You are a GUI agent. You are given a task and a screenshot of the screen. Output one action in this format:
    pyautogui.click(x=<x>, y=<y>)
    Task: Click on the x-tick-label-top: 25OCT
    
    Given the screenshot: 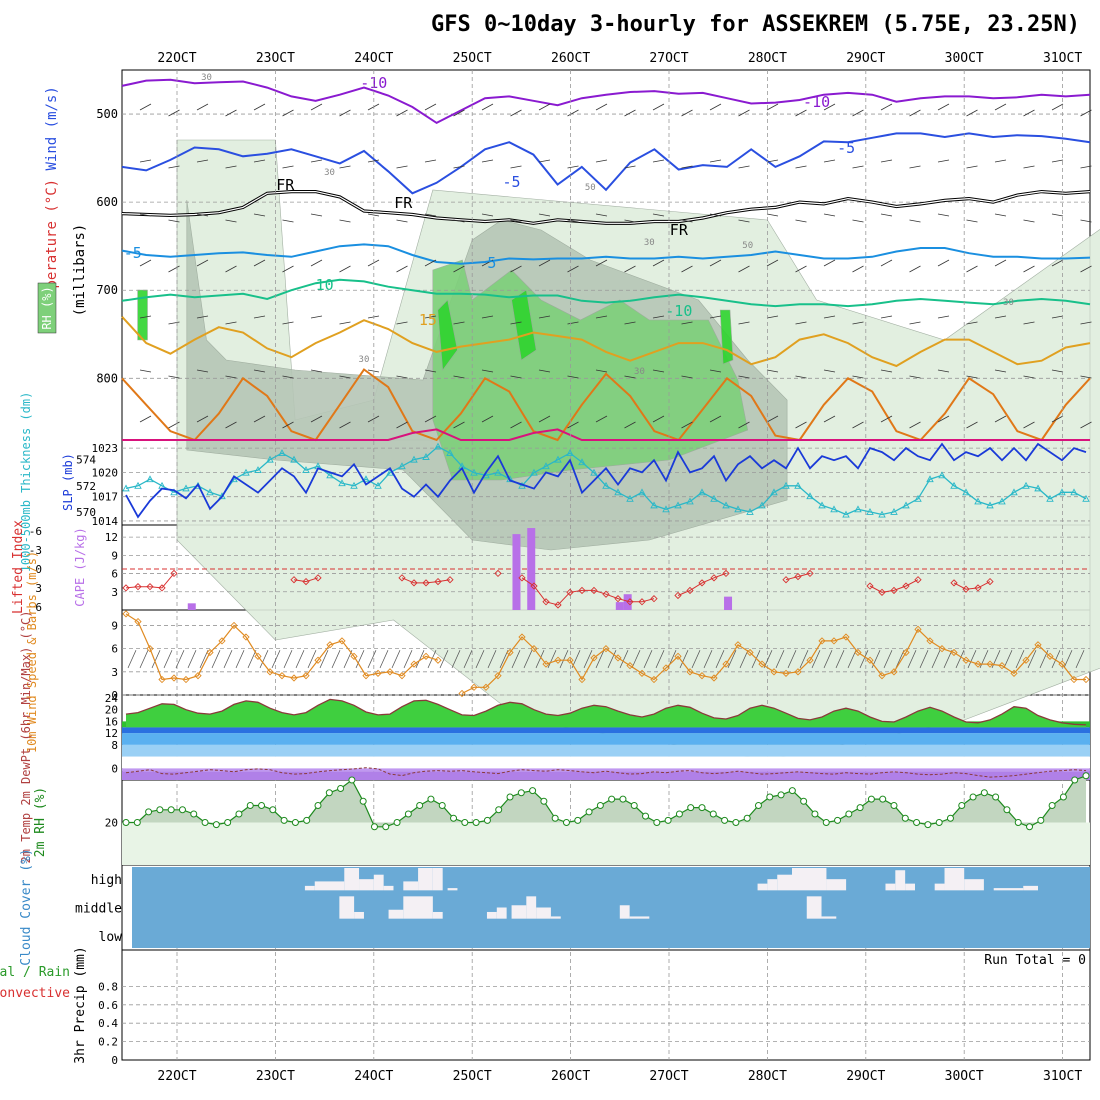 What is the action you would take?
    pyautogui.click(x=472, y=58)
    